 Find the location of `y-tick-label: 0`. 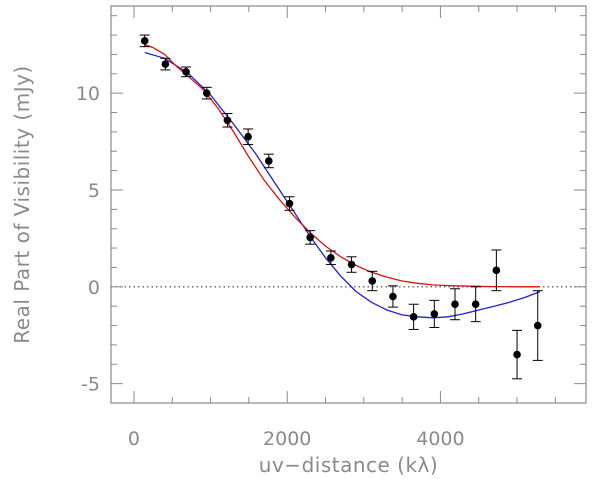

y-tick-label: 0 is located at coordinates (94, 288).